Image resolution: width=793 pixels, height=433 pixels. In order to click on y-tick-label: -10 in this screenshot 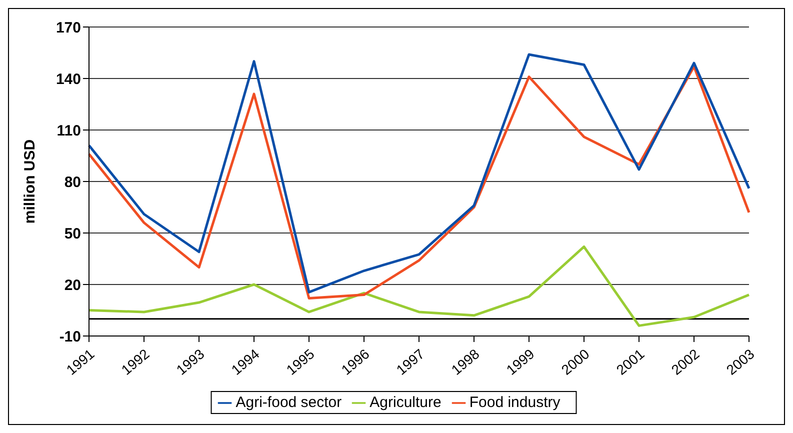, I will do `click(70, 337)`.